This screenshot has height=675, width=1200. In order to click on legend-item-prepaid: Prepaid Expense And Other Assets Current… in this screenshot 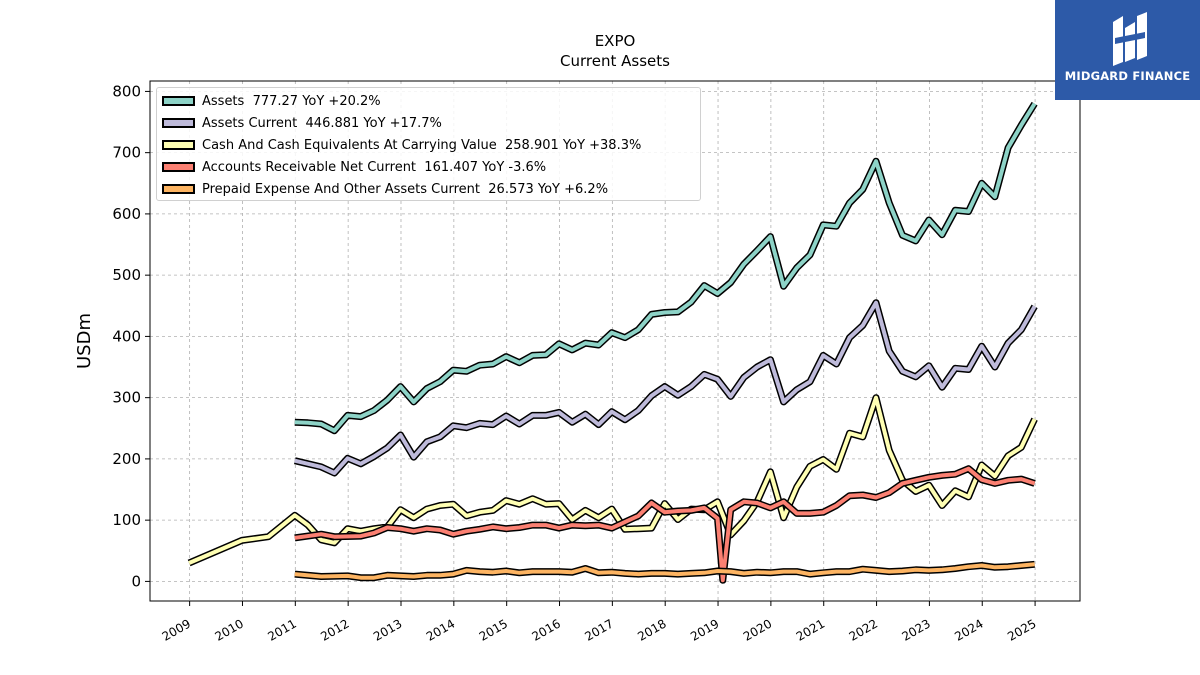, I will do `click(385, 189)`.